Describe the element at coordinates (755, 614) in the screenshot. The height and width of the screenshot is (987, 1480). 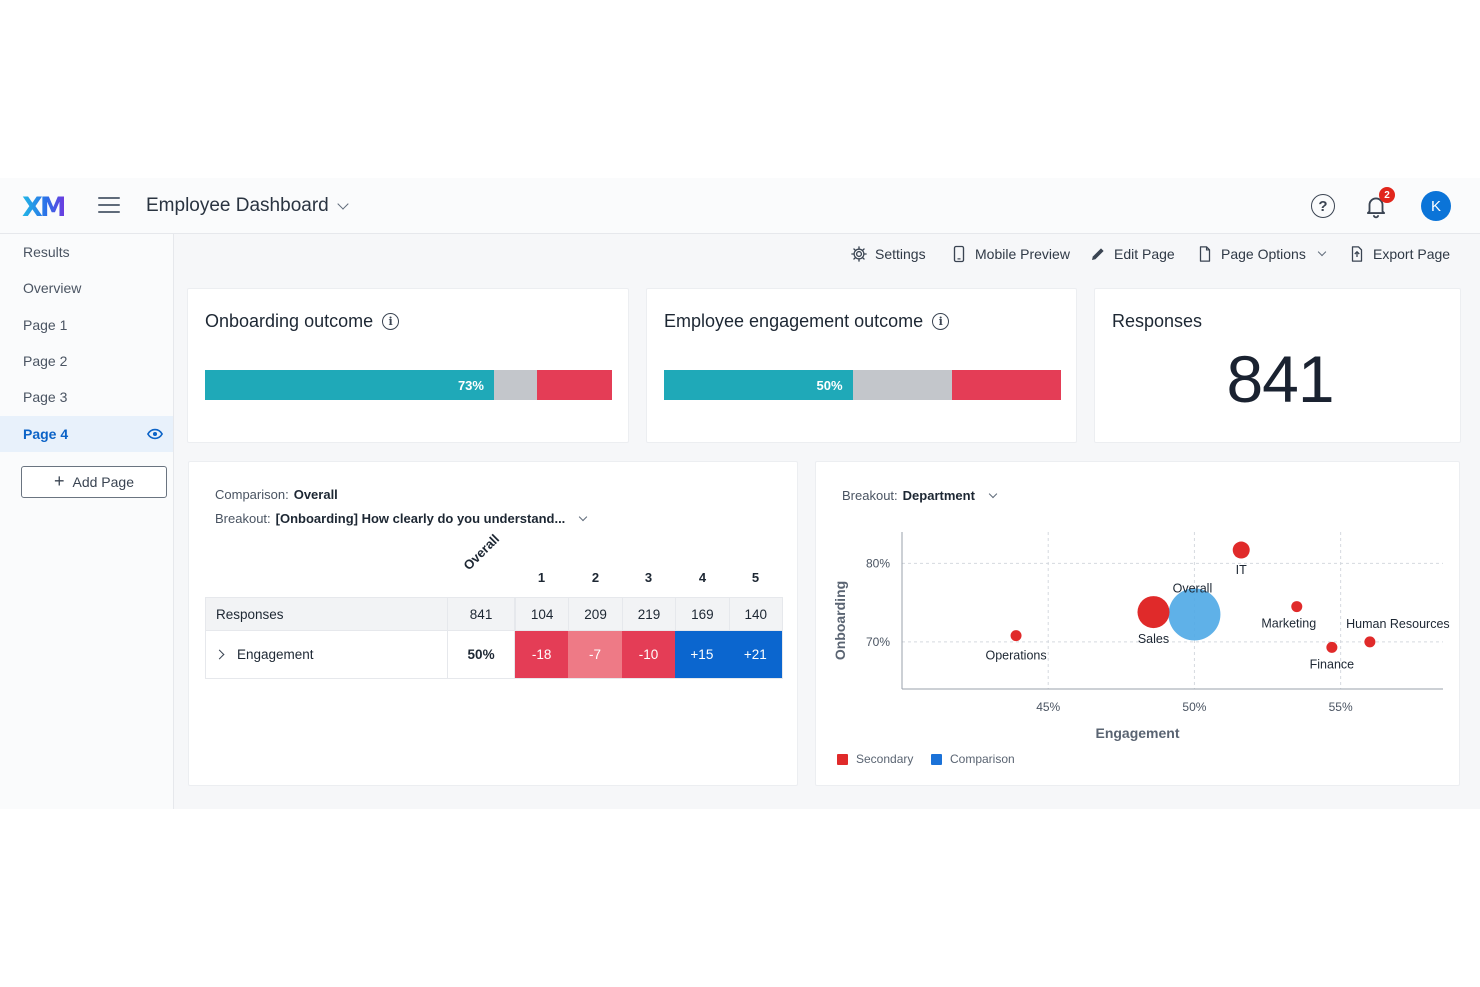
I see `table-cell: 140` at that location.